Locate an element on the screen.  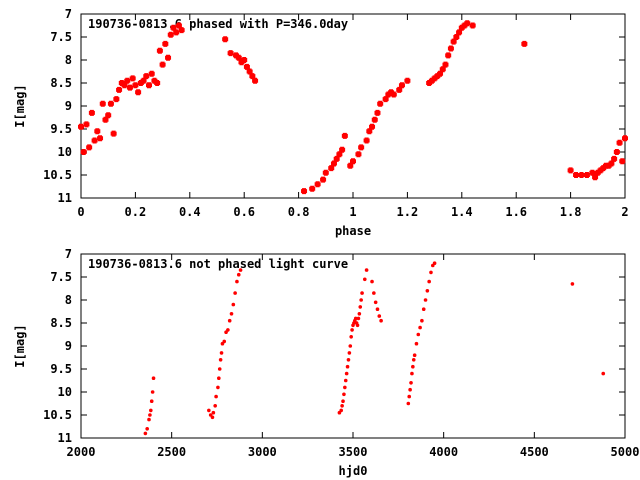
x-tick-label: 3000 is located at coordinates (262, 452).